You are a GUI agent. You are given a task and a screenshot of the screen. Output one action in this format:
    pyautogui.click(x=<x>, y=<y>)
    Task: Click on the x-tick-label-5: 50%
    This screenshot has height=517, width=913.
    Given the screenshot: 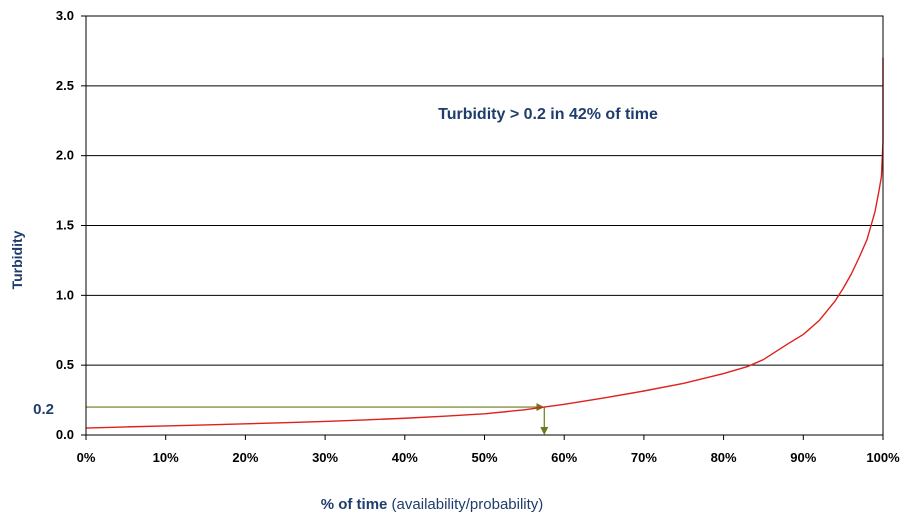 What is the action you would take?
    pyautogui.click(x=484, y=457)
    